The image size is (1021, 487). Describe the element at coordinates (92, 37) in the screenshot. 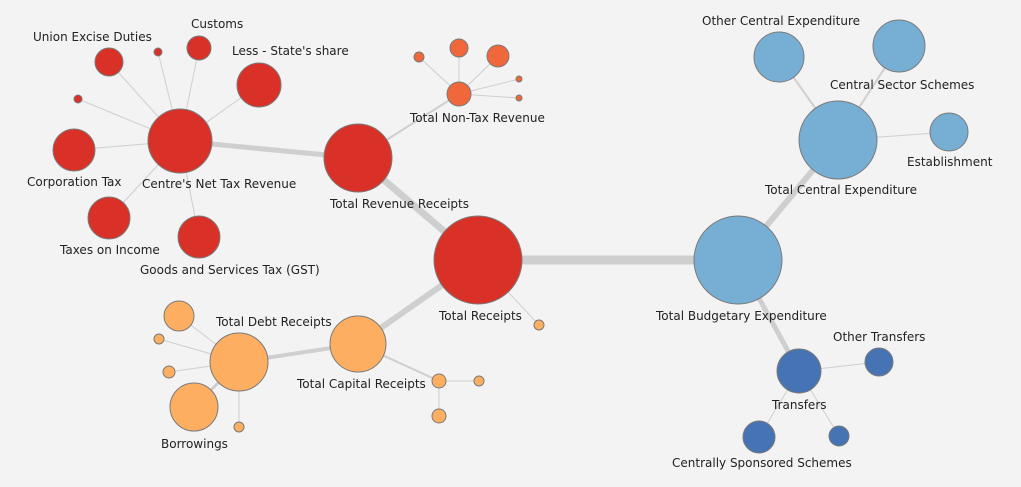

I see `label-union-excise-duties: Union Excise Duties` at that location.